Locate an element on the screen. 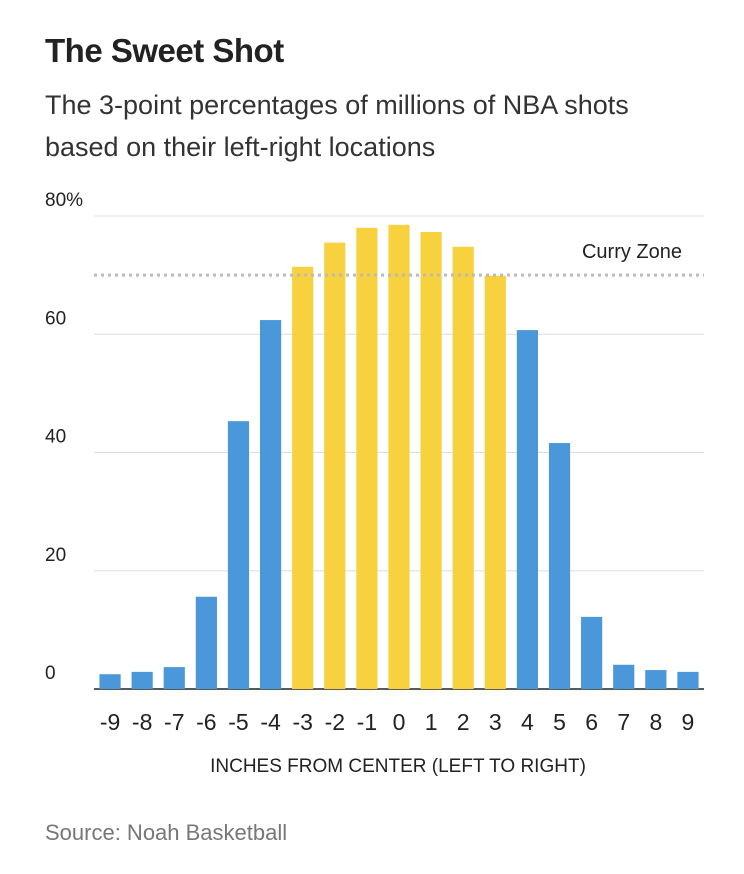  x-axis-label: INCHES FROM CENTER (LEFT TO RIGHT) is located at coordinates (398, 766).